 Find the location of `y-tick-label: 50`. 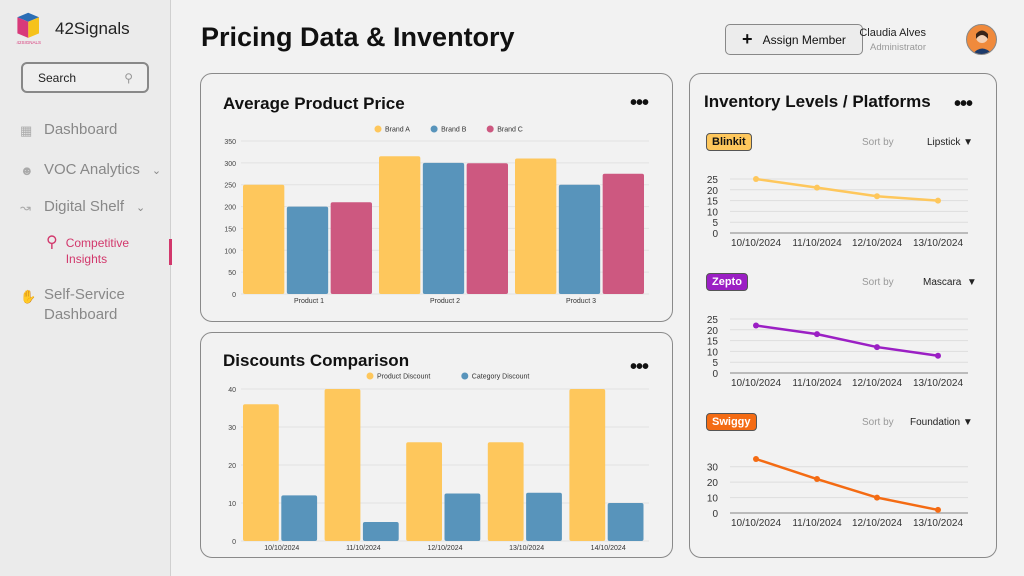

y-tick-label: 50 is located at coordinates (232, 273).